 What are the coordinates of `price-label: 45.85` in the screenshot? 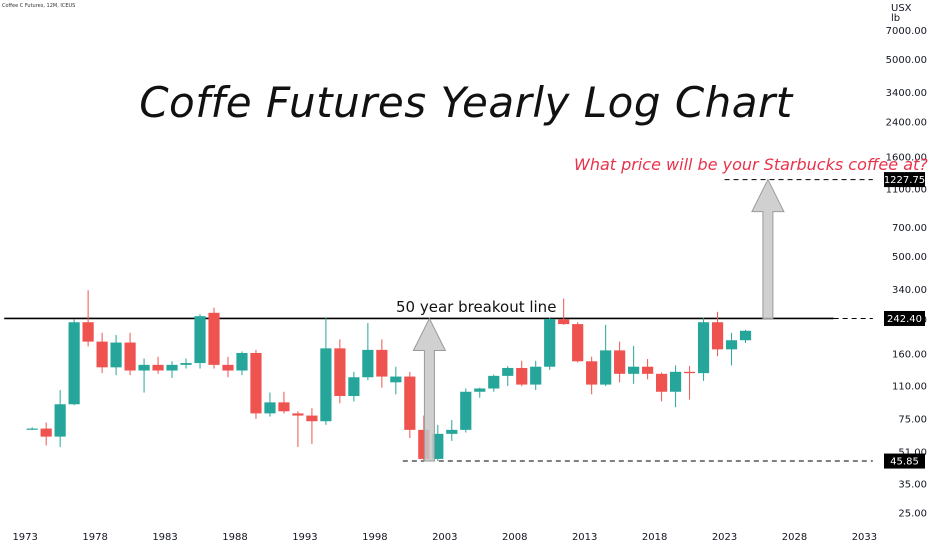 It's located at (904, 461).